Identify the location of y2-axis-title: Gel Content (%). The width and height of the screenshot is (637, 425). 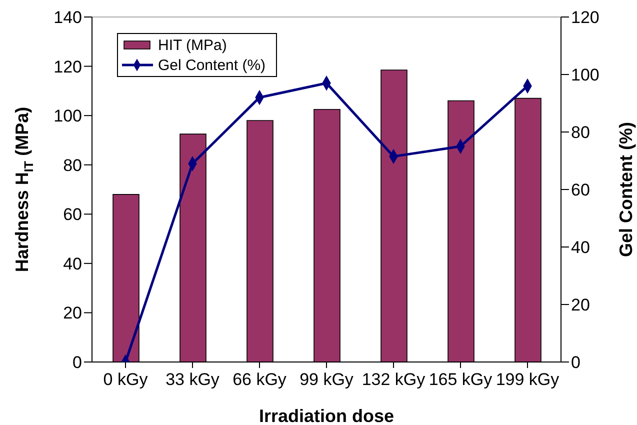
(626, 189).